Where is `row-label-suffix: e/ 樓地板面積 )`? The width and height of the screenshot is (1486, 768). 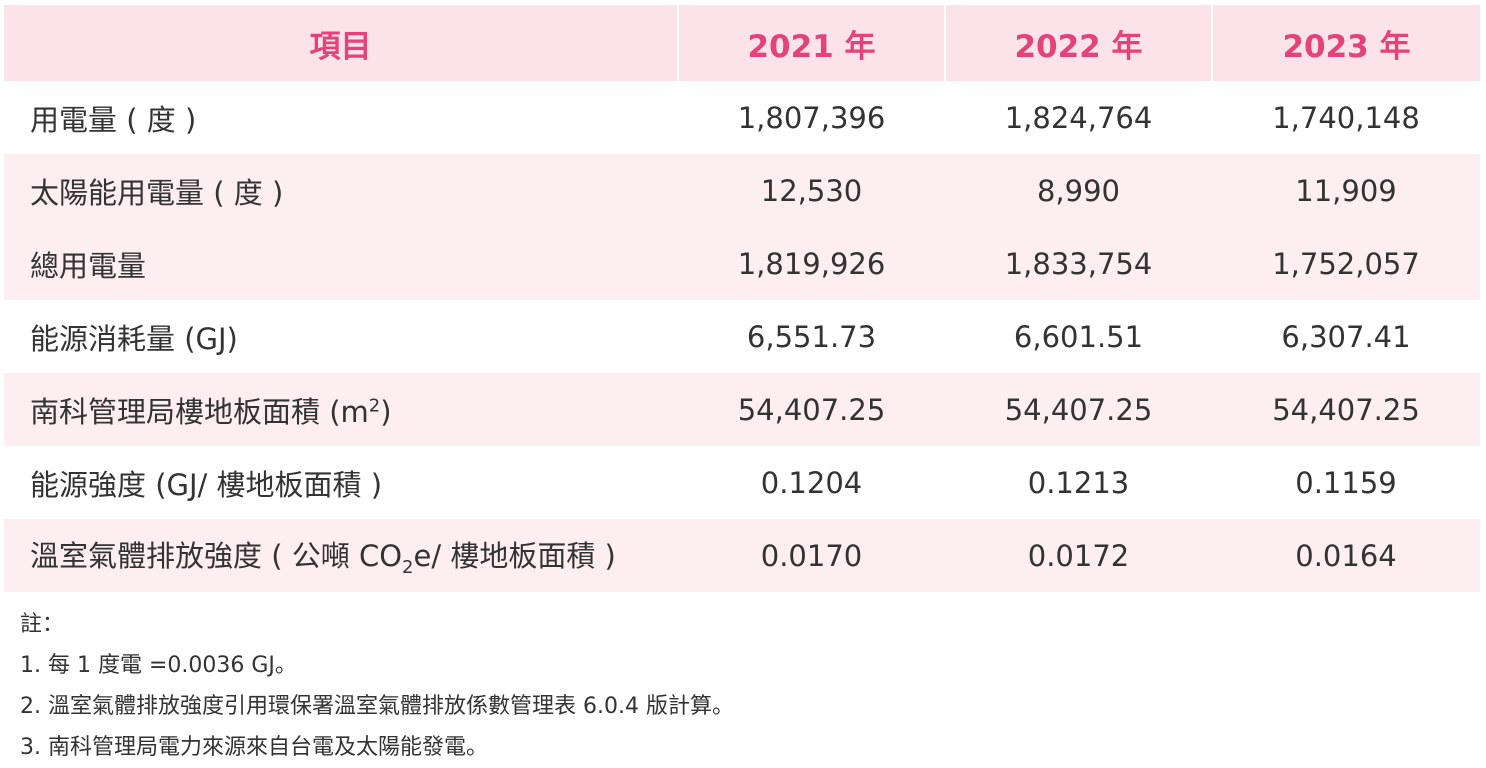 row-label-suffix: e/ 樓地板面積 ) is located at coordinates (514, 556).